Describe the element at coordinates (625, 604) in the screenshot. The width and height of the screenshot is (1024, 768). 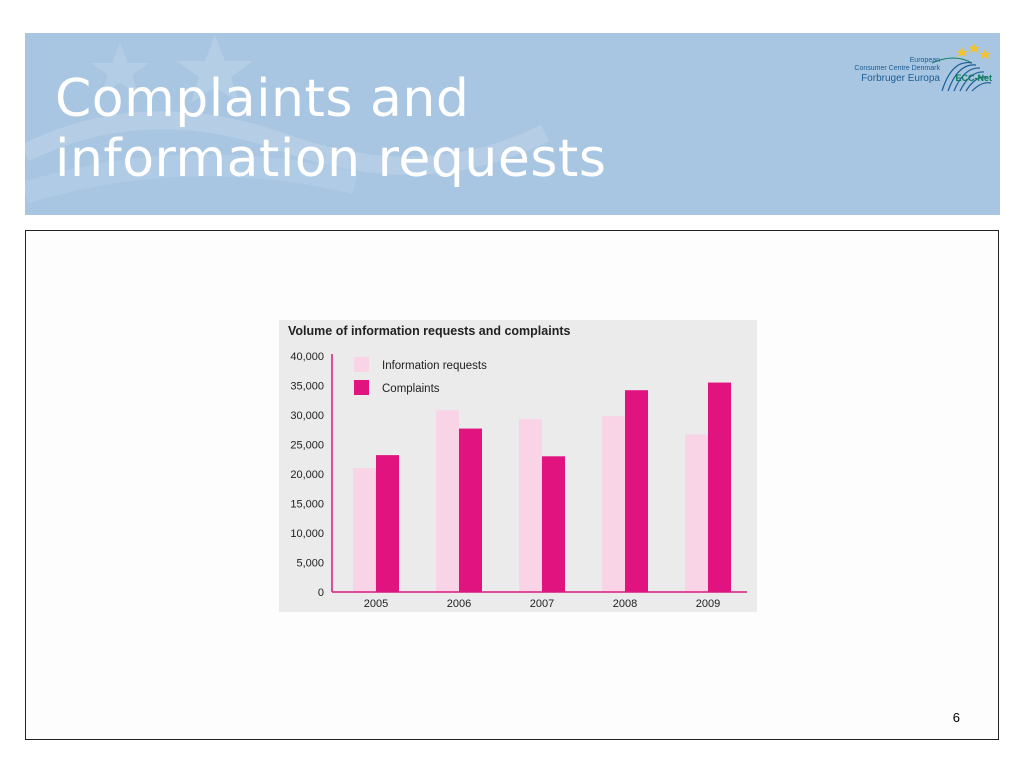
I see `x-tick-label: 2008` at that location.